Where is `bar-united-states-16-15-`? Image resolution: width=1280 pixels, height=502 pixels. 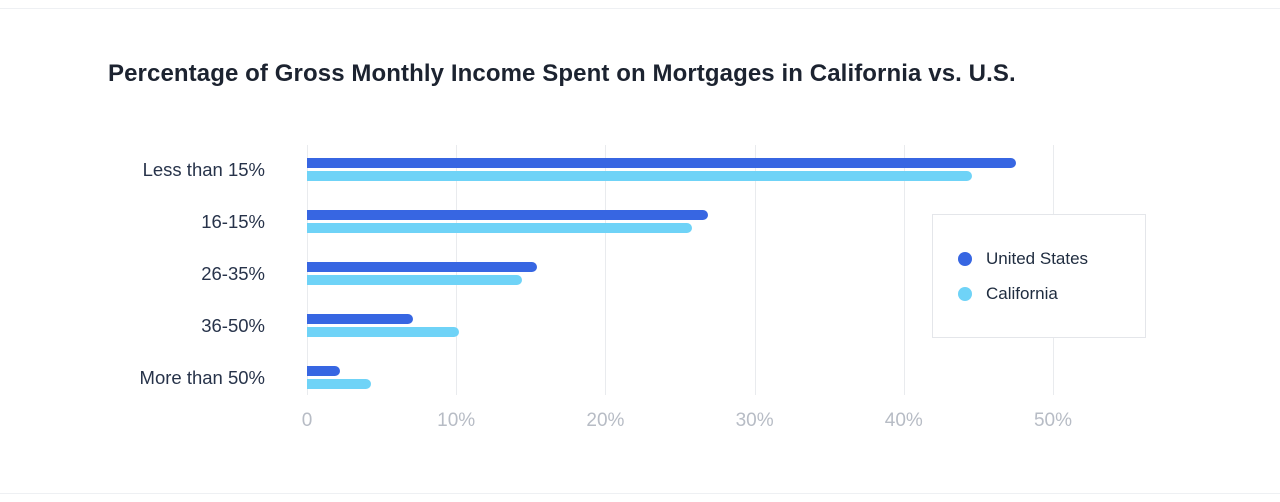 bar-united-states-16-15- is located at coordinates (508, 215).